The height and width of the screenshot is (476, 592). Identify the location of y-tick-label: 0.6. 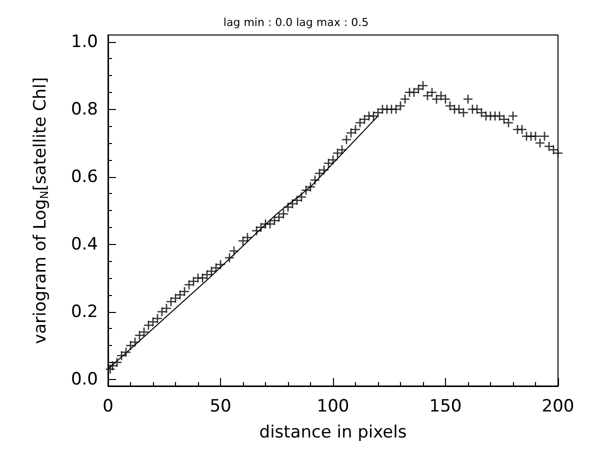
(84, 176).